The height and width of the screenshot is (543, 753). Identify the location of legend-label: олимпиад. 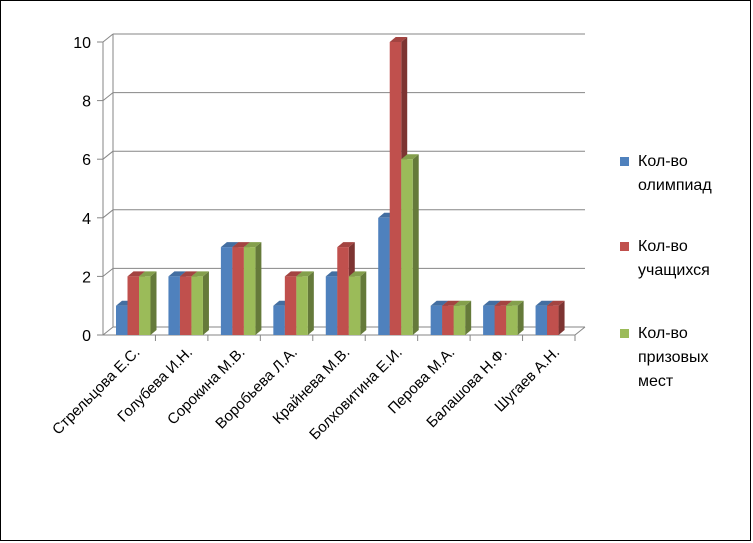
(675, 185).